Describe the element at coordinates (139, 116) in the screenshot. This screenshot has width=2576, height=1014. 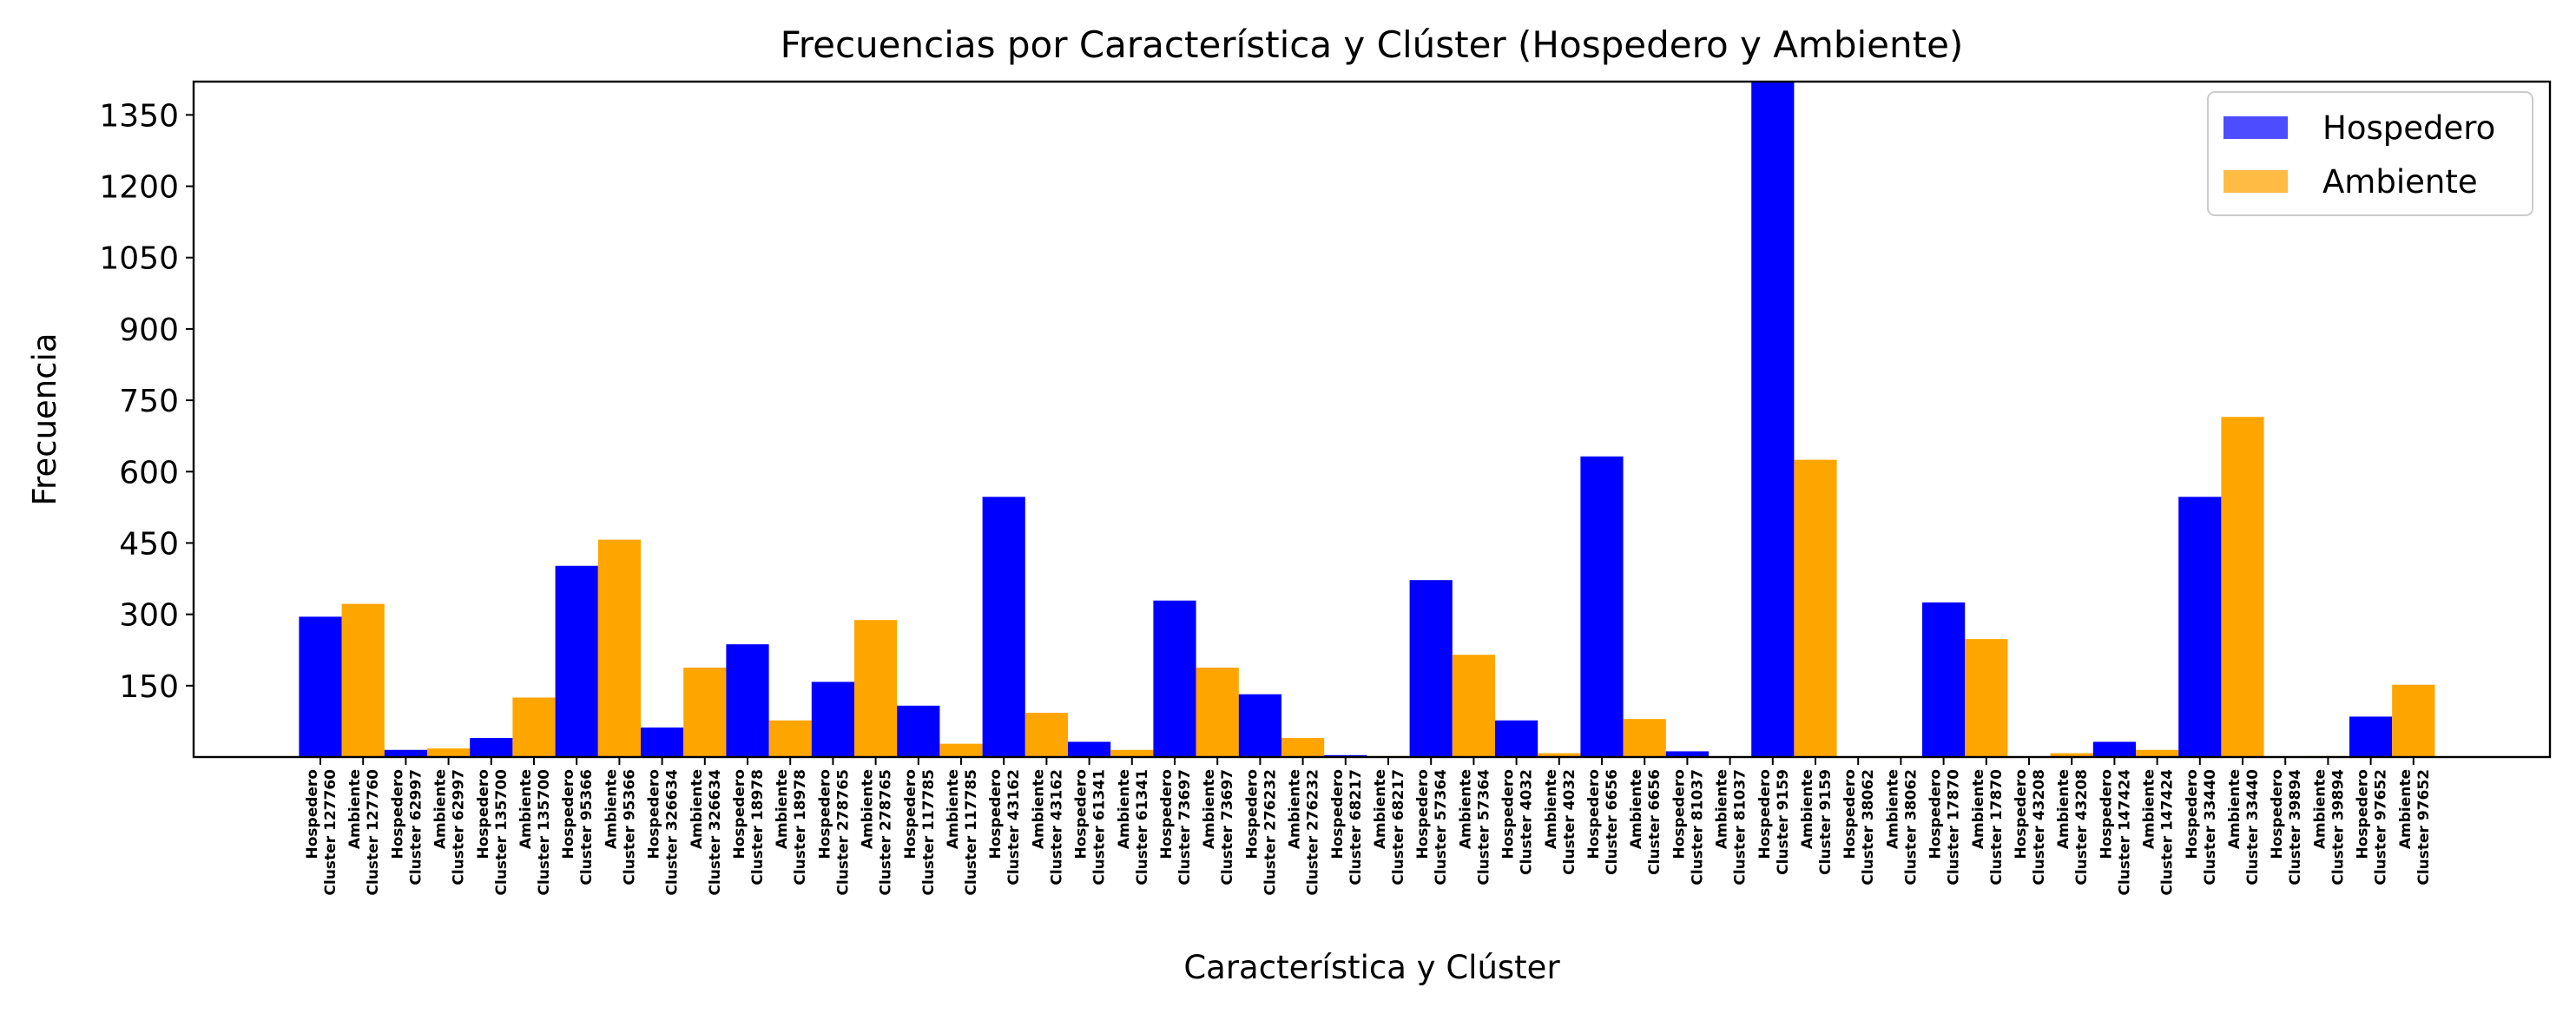
I see `y-tick-label: 1350` at that location.